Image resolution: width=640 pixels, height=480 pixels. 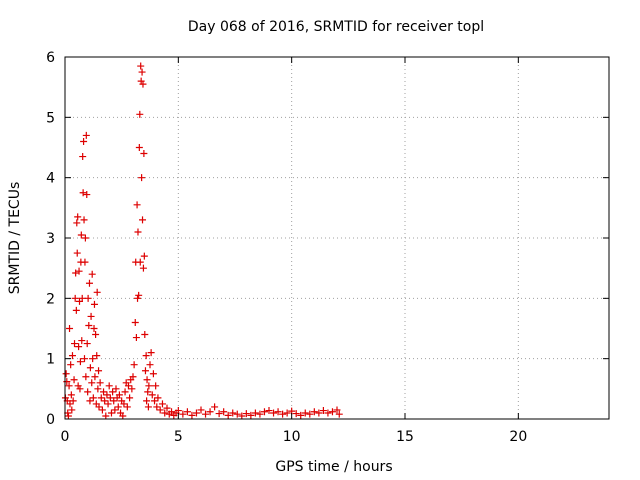 I want to click on x-tick-label: 20, so click(x=518, y=437).